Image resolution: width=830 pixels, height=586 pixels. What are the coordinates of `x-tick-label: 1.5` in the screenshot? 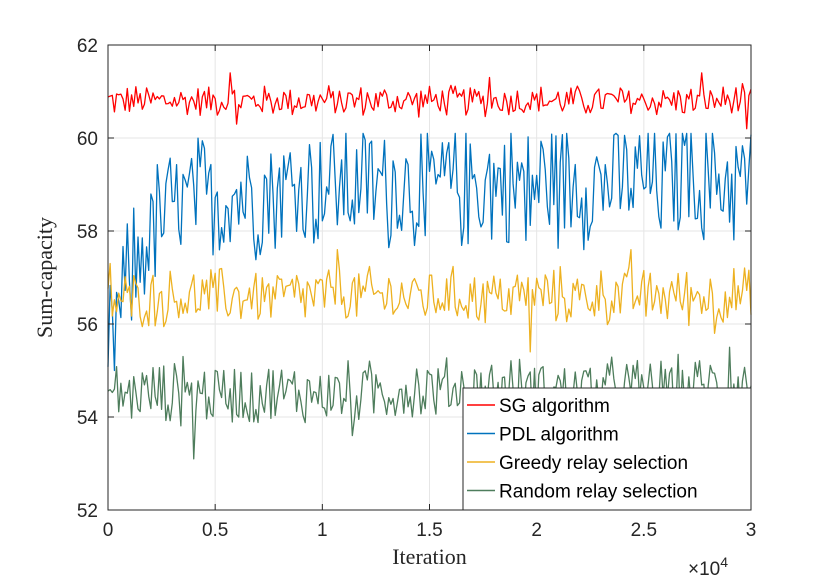 It's located at (429, 530).